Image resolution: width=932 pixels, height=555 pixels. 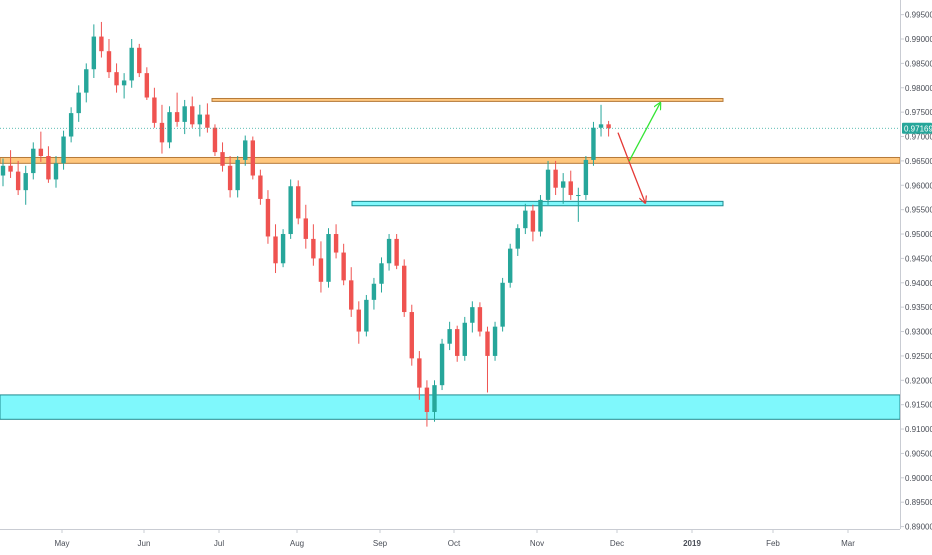 What do you see at coordinates (454, 538) in the screenshot?
I see `time-axis: May Jun Jul Aug Sep Oct Nov Dec 2019 Feb Mar` at bounding box center [454, 538].